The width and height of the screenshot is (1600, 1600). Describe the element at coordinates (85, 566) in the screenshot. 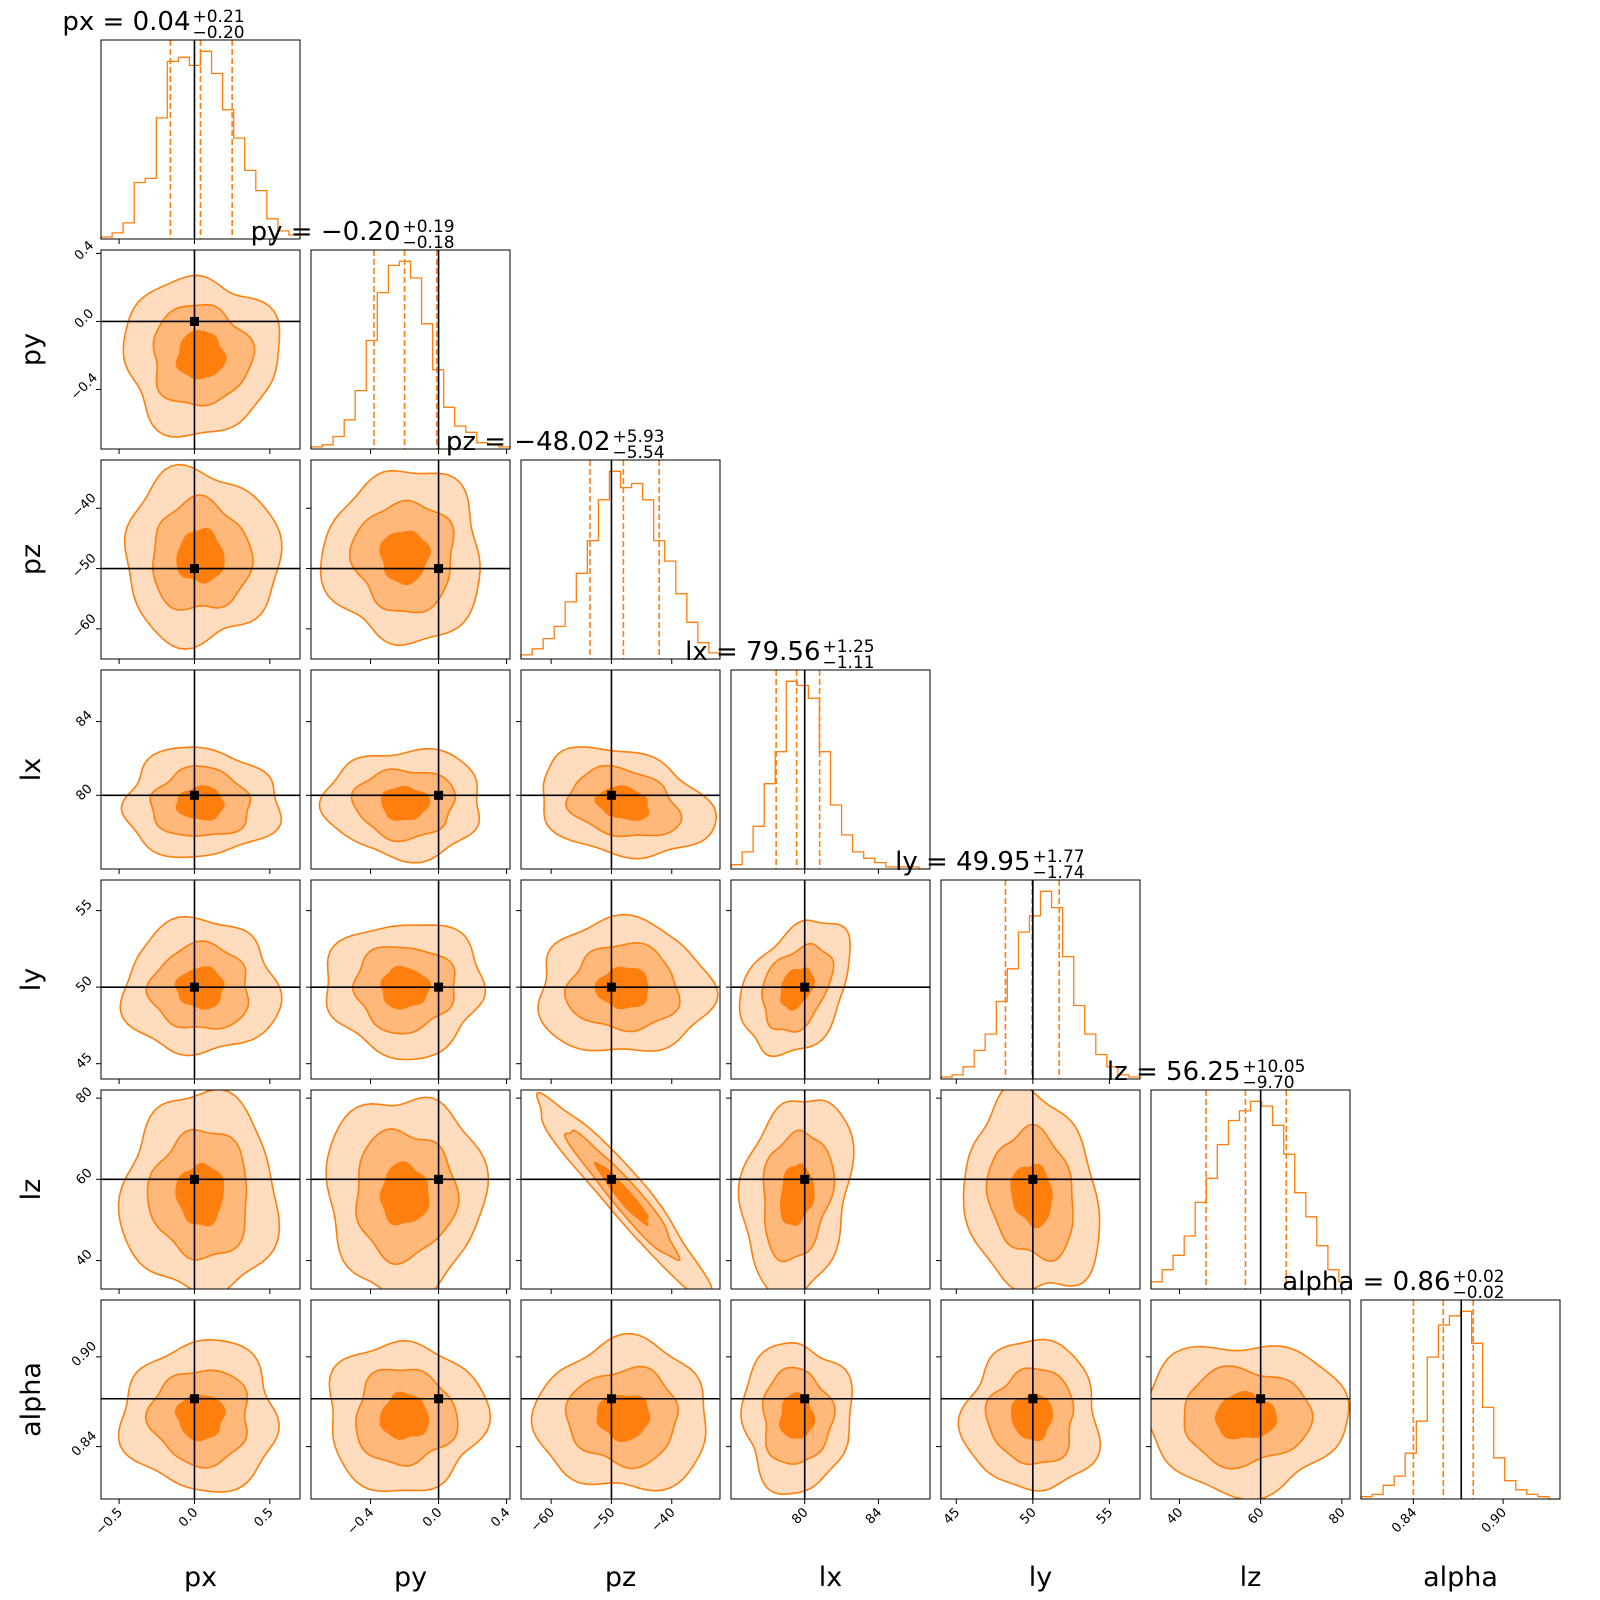

I see `y-tick-label-pz: −50` at that location.